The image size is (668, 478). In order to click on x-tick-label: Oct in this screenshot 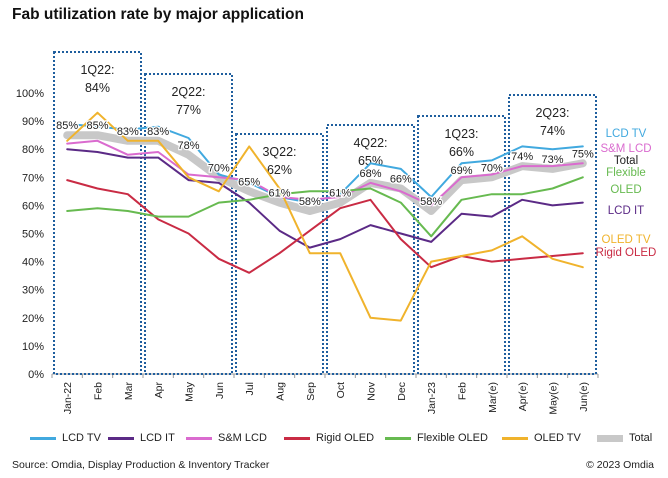, I will do `click(341, 390)`.